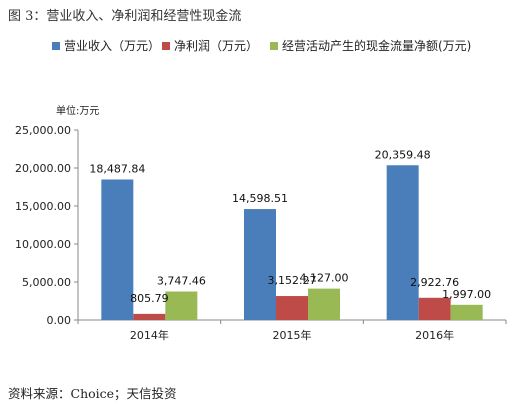  I want to click on bar-s2-c1, so click(324, 304).